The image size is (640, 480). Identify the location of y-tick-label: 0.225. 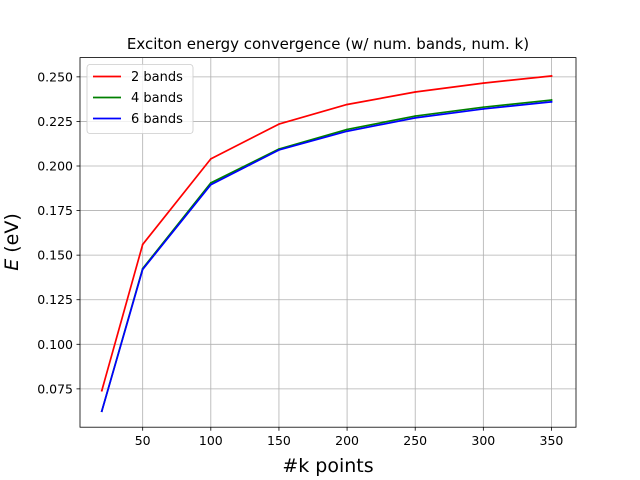
(55, 121).